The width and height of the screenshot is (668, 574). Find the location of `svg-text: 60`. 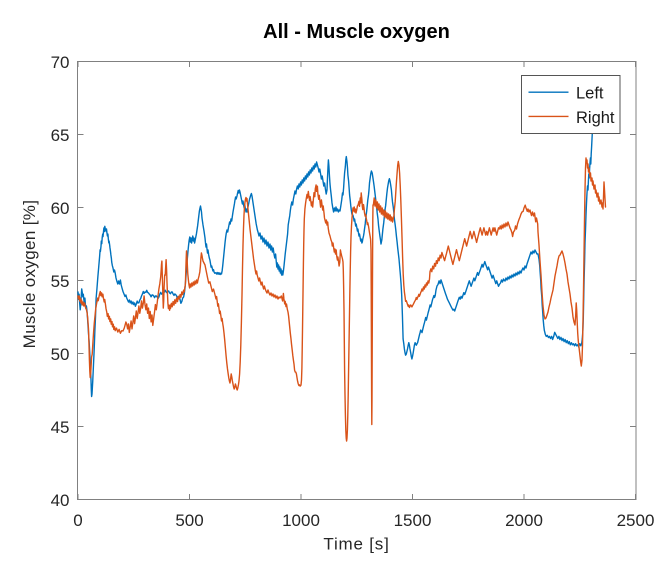

svg-text: 60 is located at coordinates (60, 208).